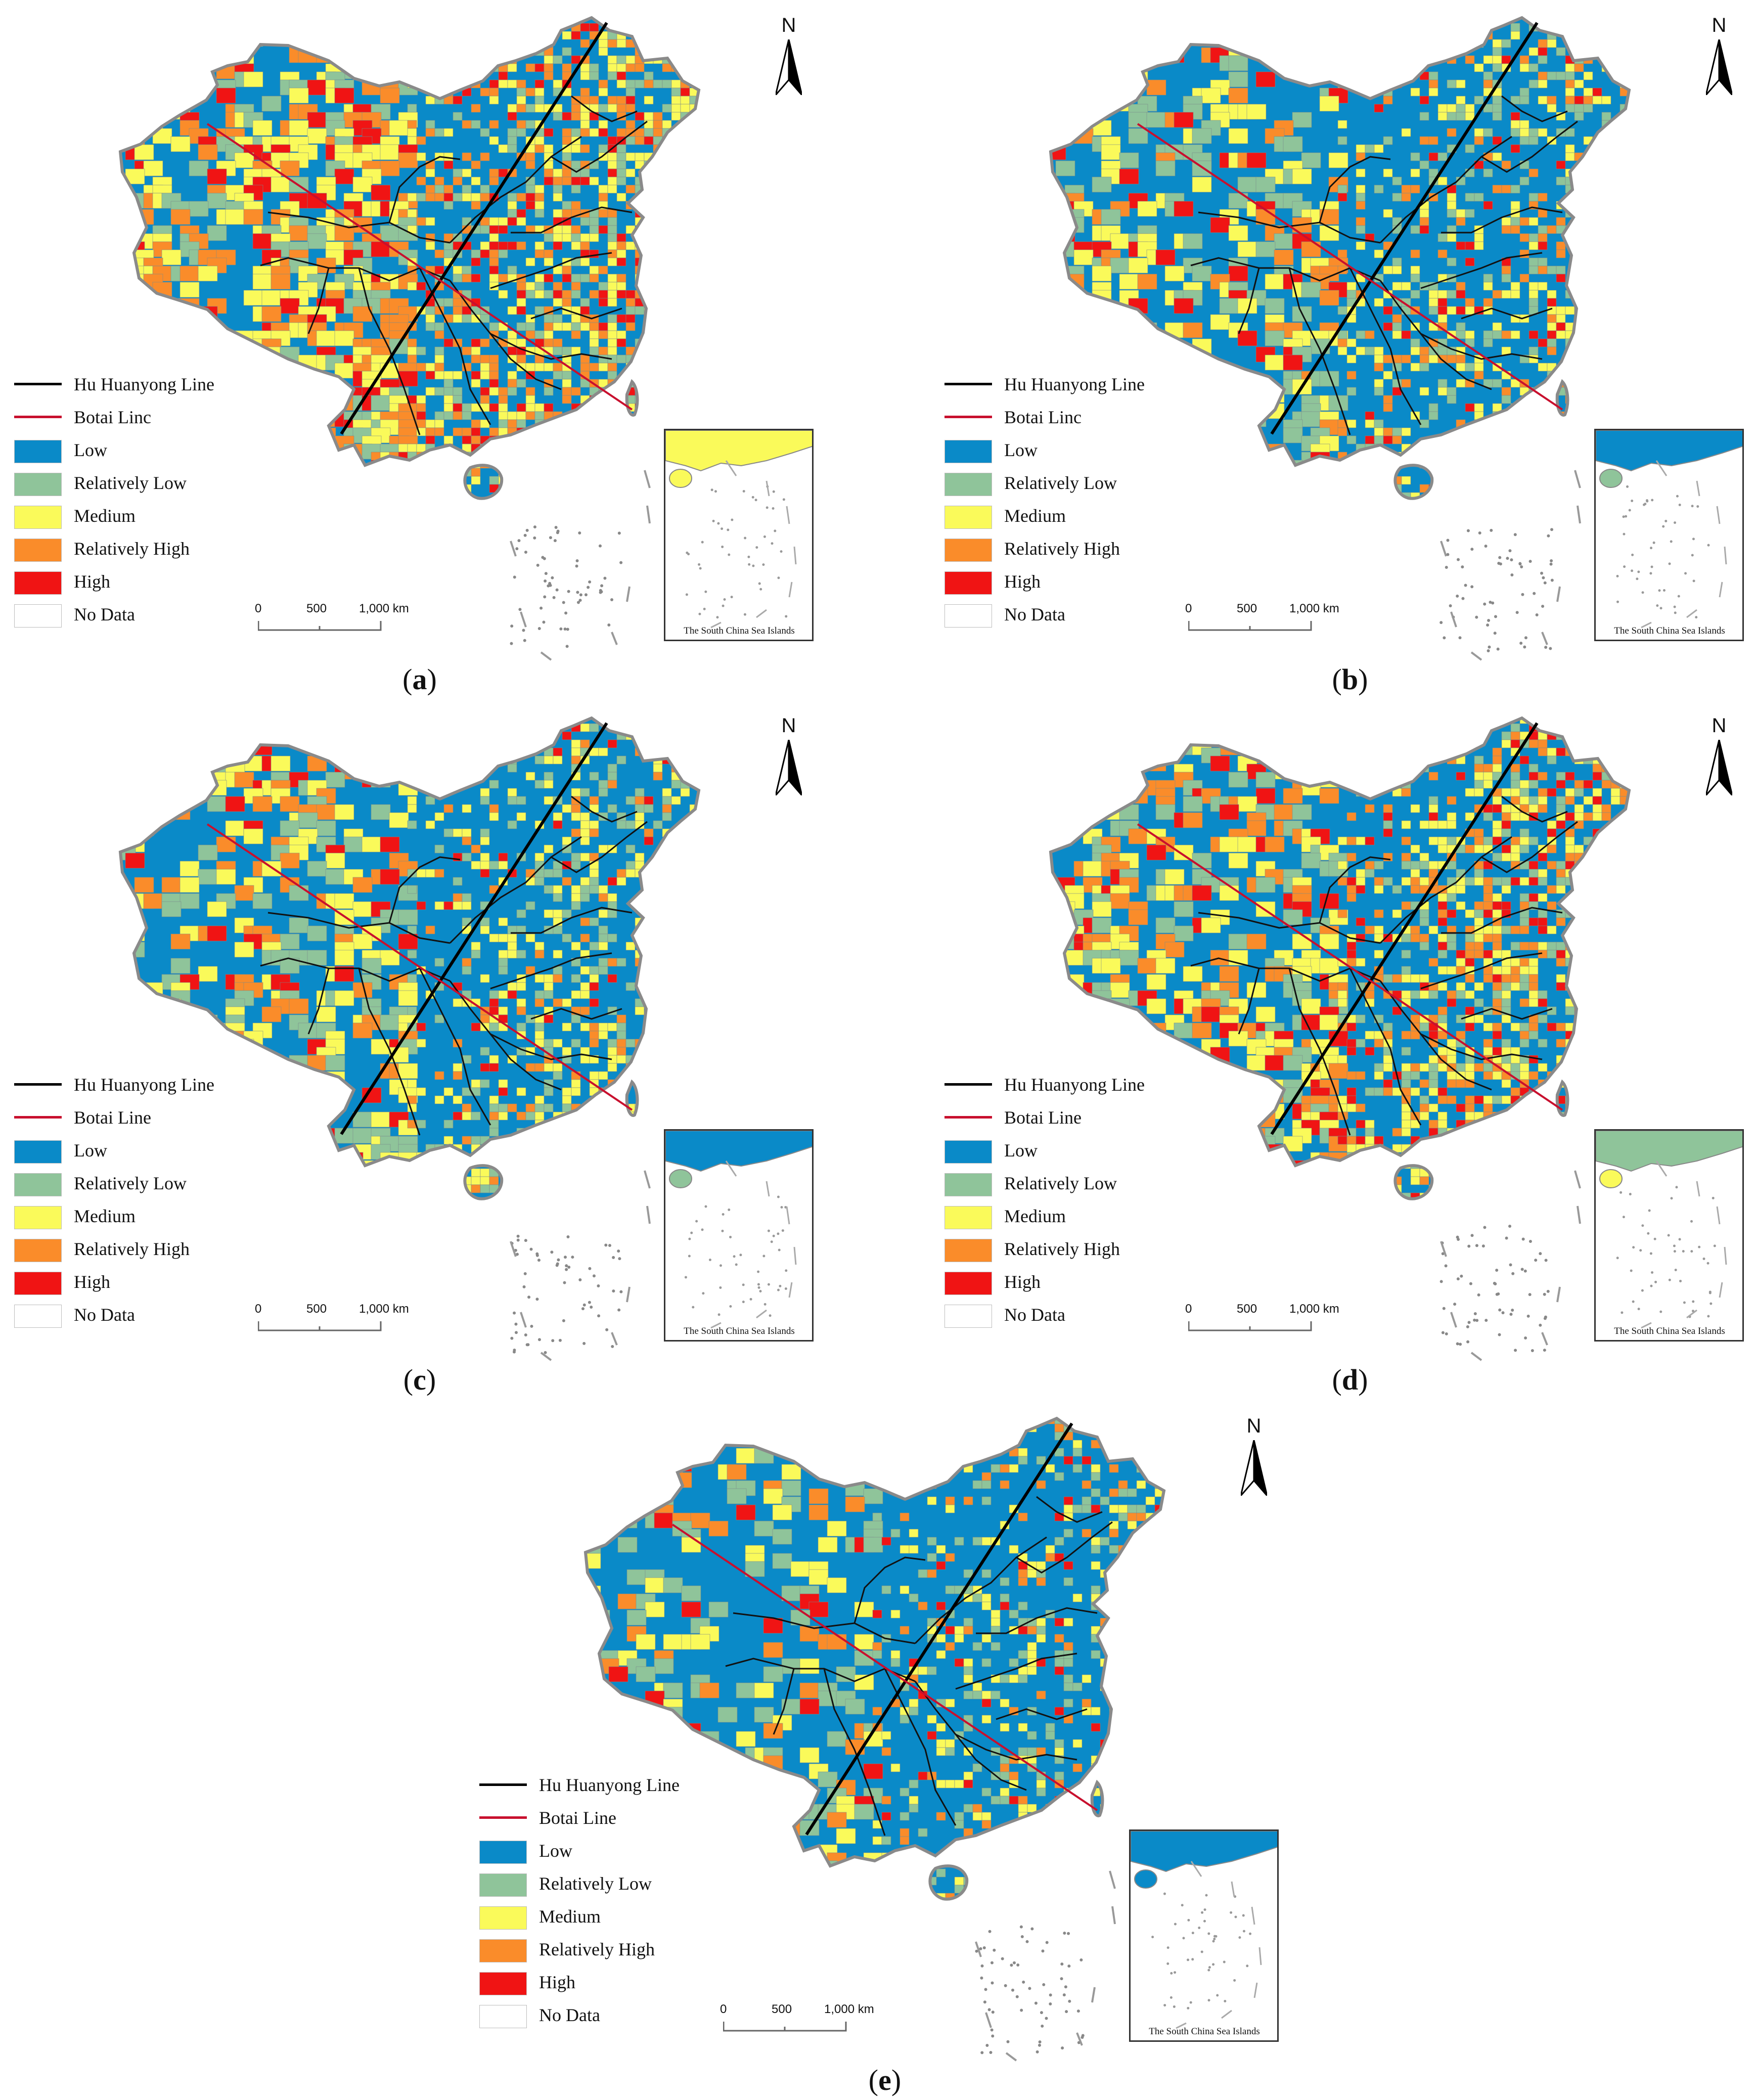 The image size is (1755, 2100). I want to click on panel-caption: (a), so click(419, 680).